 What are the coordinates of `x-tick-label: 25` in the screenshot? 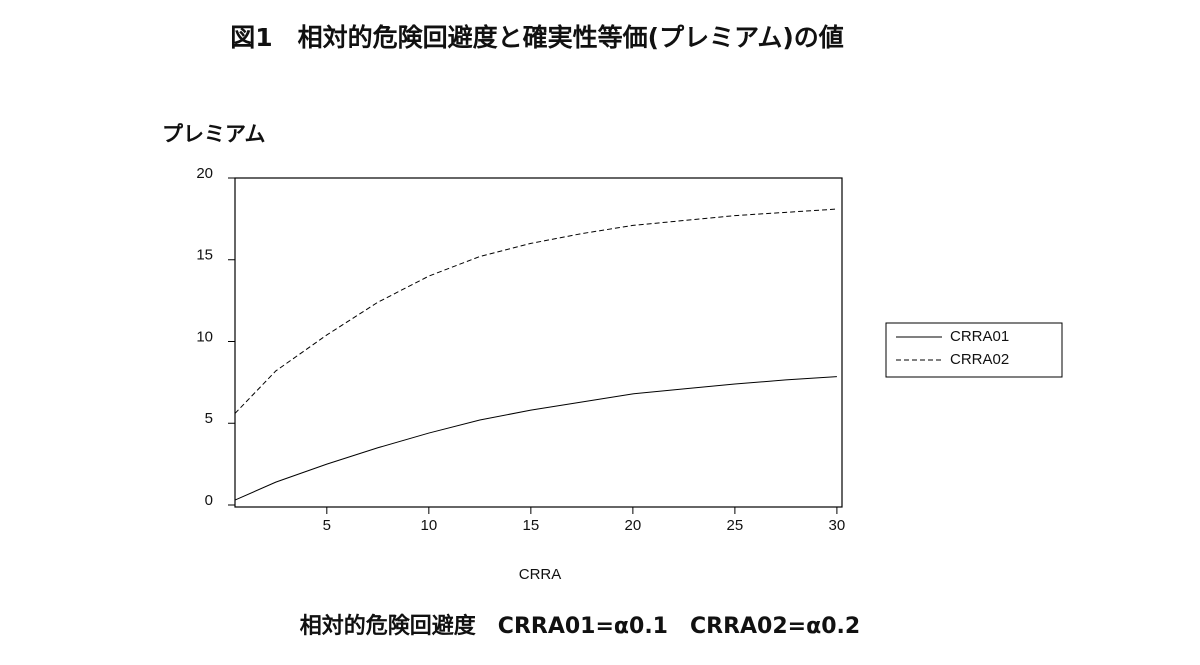 It's located at (735, 525).